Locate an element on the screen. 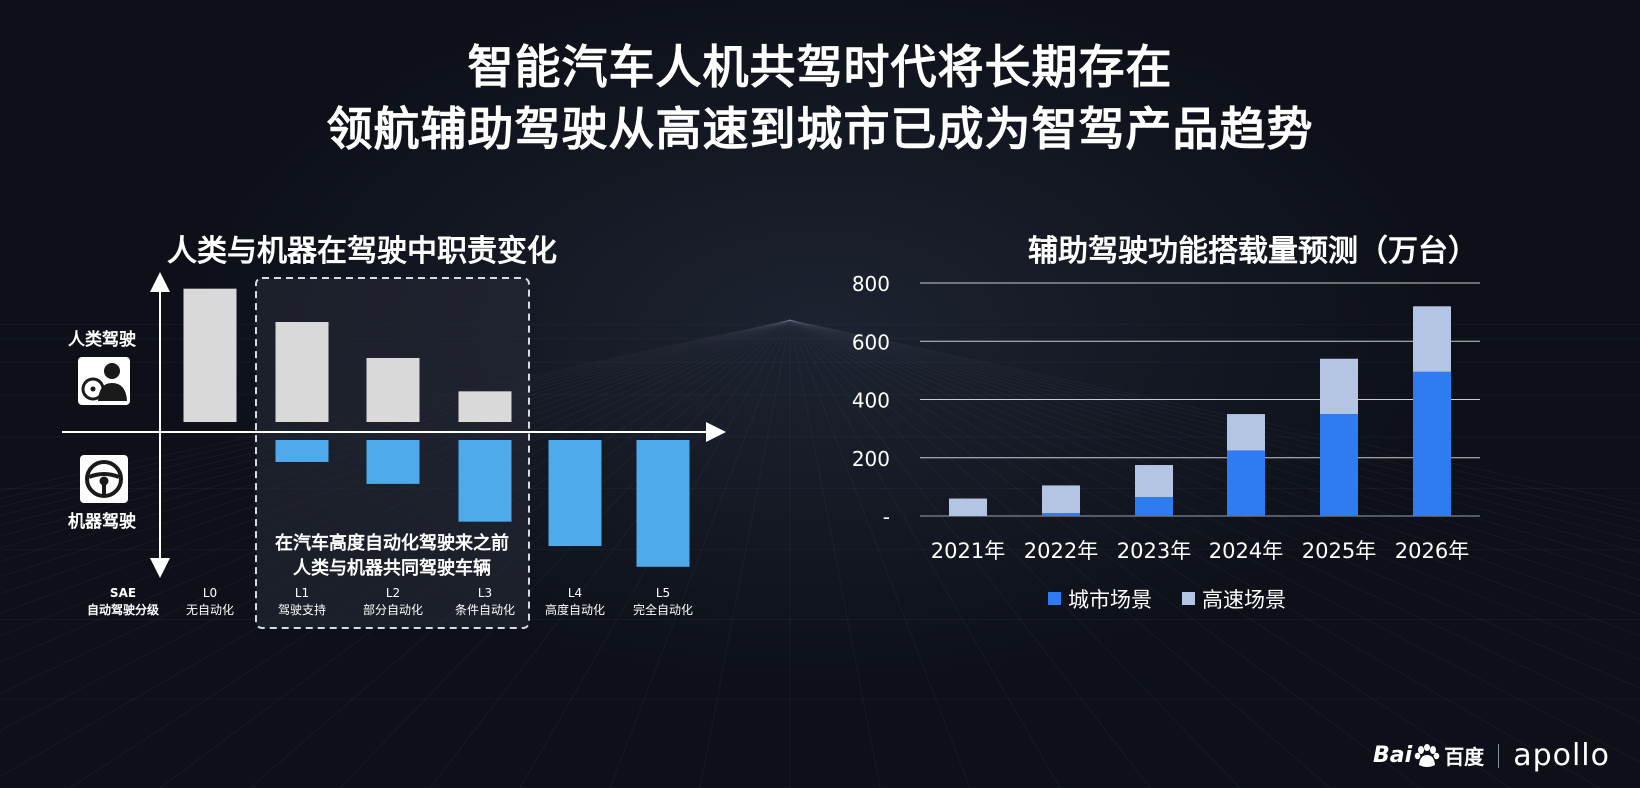  baidu-paw-icon is located at coordinates (1427, 755).